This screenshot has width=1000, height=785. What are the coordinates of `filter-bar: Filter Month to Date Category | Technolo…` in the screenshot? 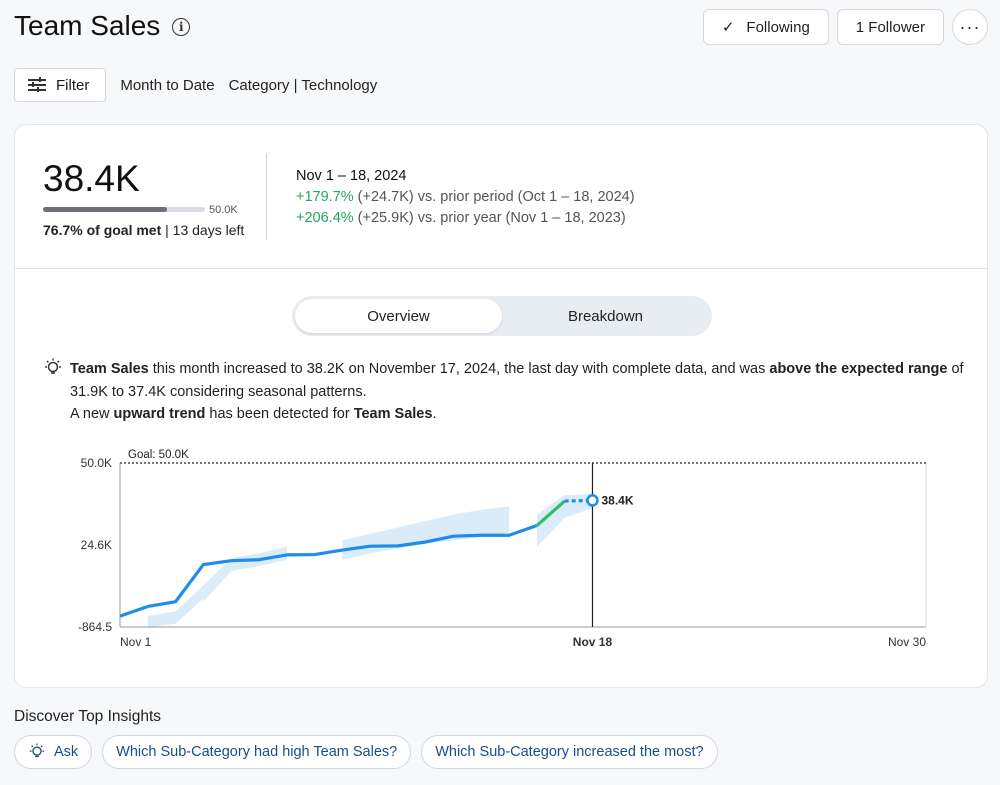 It's located at (195, 85).